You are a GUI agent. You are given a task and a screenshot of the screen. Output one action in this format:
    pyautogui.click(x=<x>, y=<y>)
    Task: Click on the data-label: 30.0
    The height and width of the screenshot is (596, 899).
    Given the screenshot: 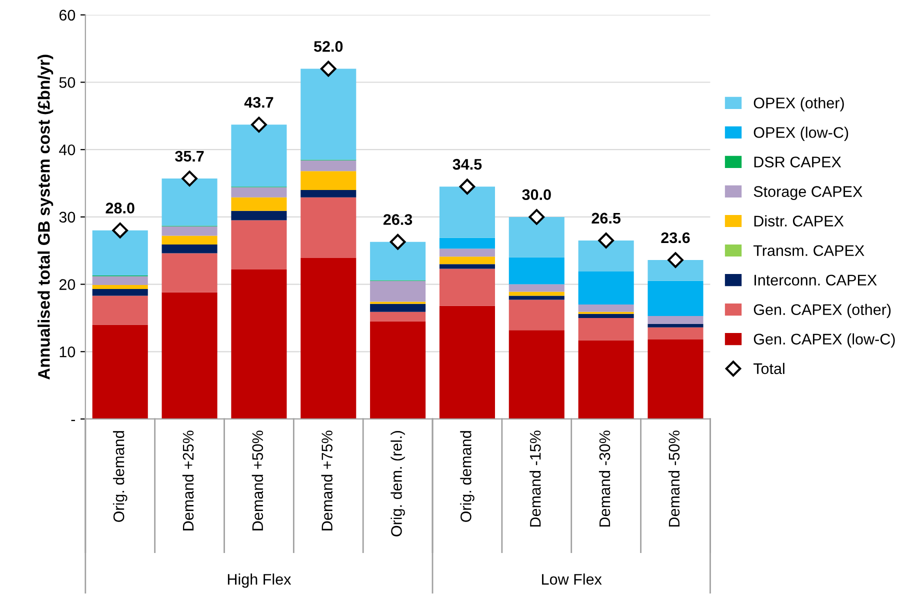 What is the action you would take?
    pyautogui.click(x=536, y=194)
    